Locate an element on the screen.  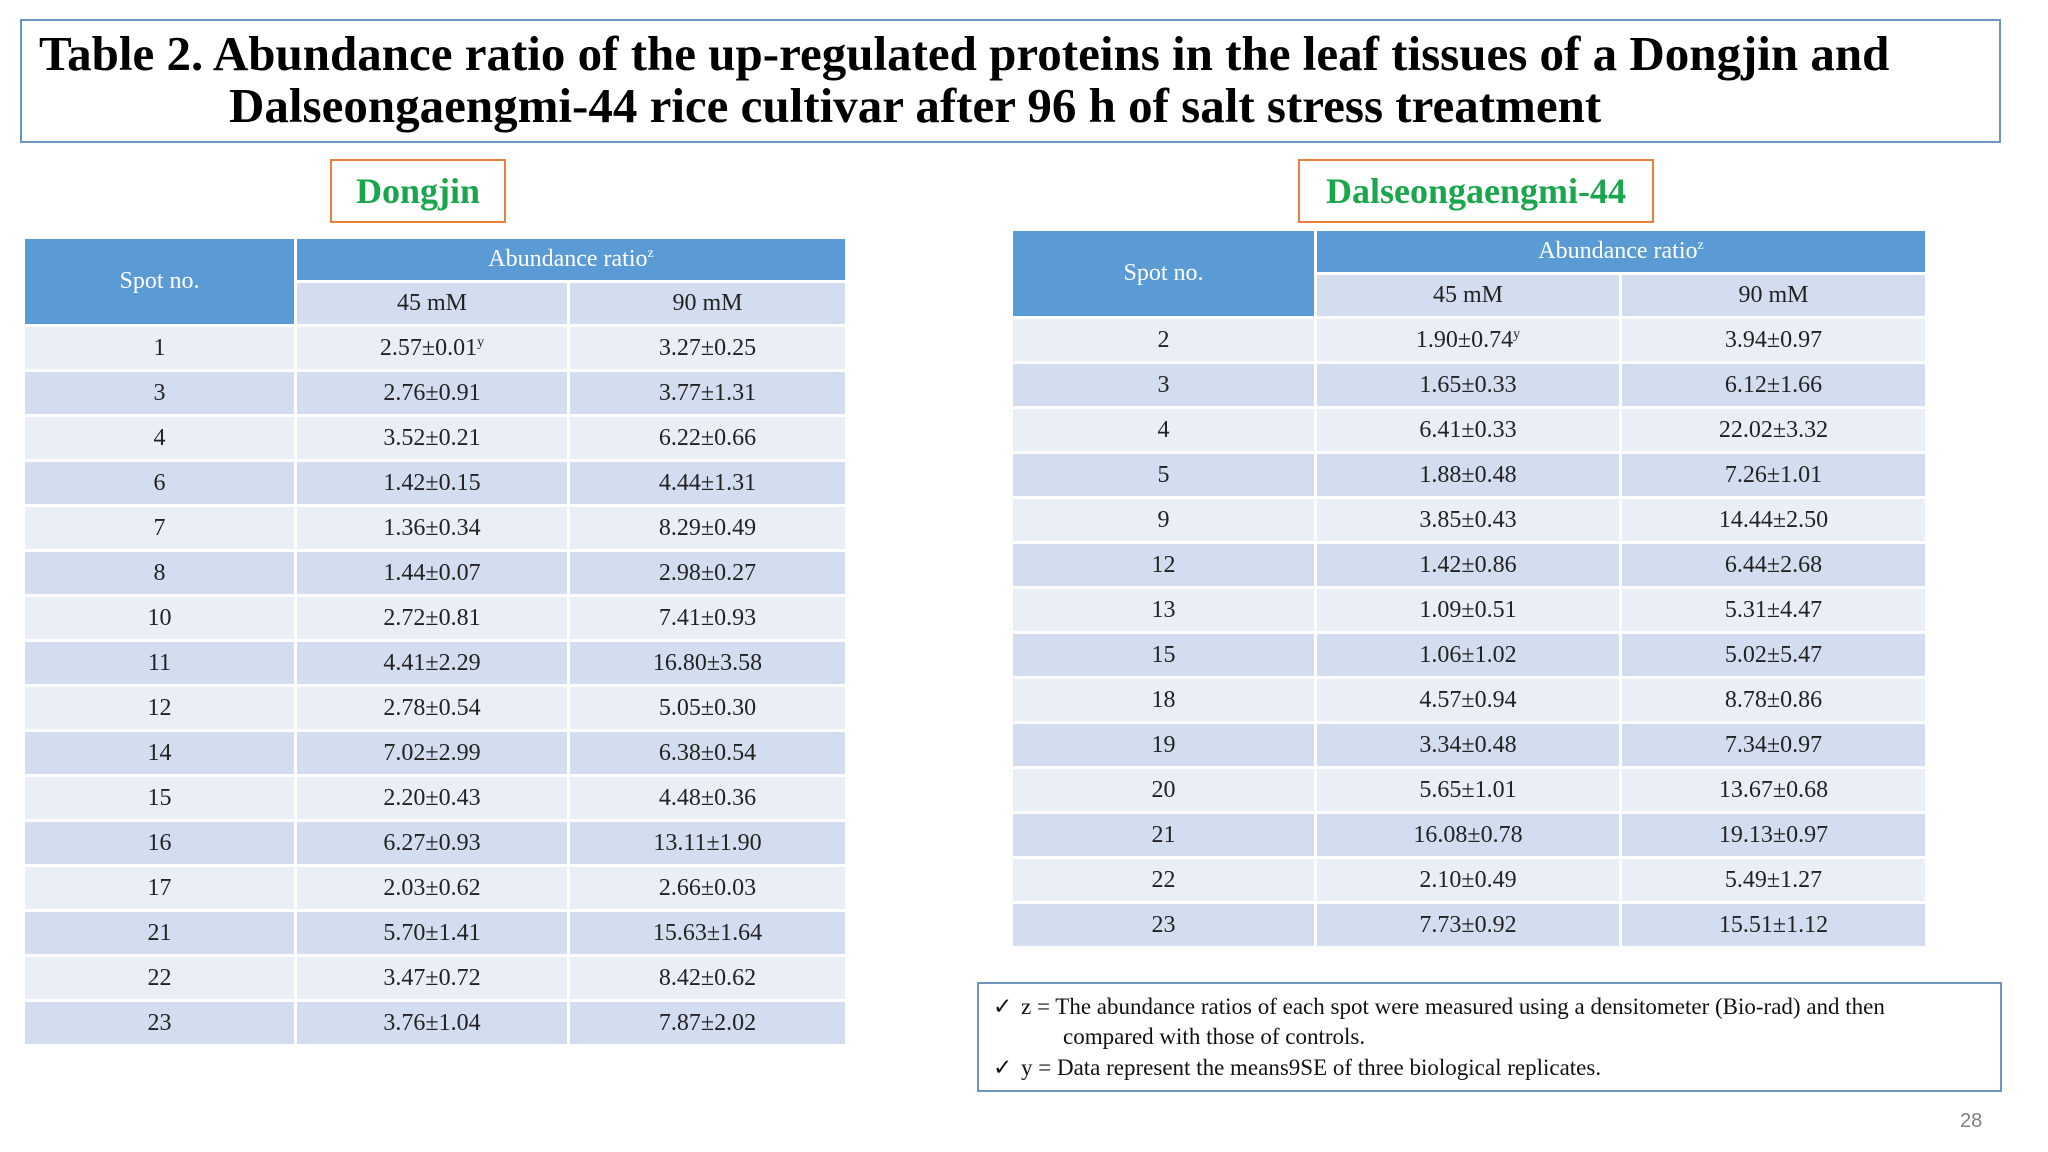
cell-45mm: 3.85±0.43 is located at coordinates (1468, 520).